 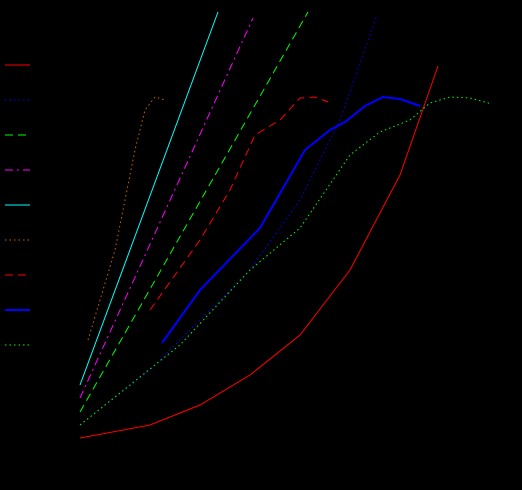 I want to click on series-line, so click(x=126, y=218).